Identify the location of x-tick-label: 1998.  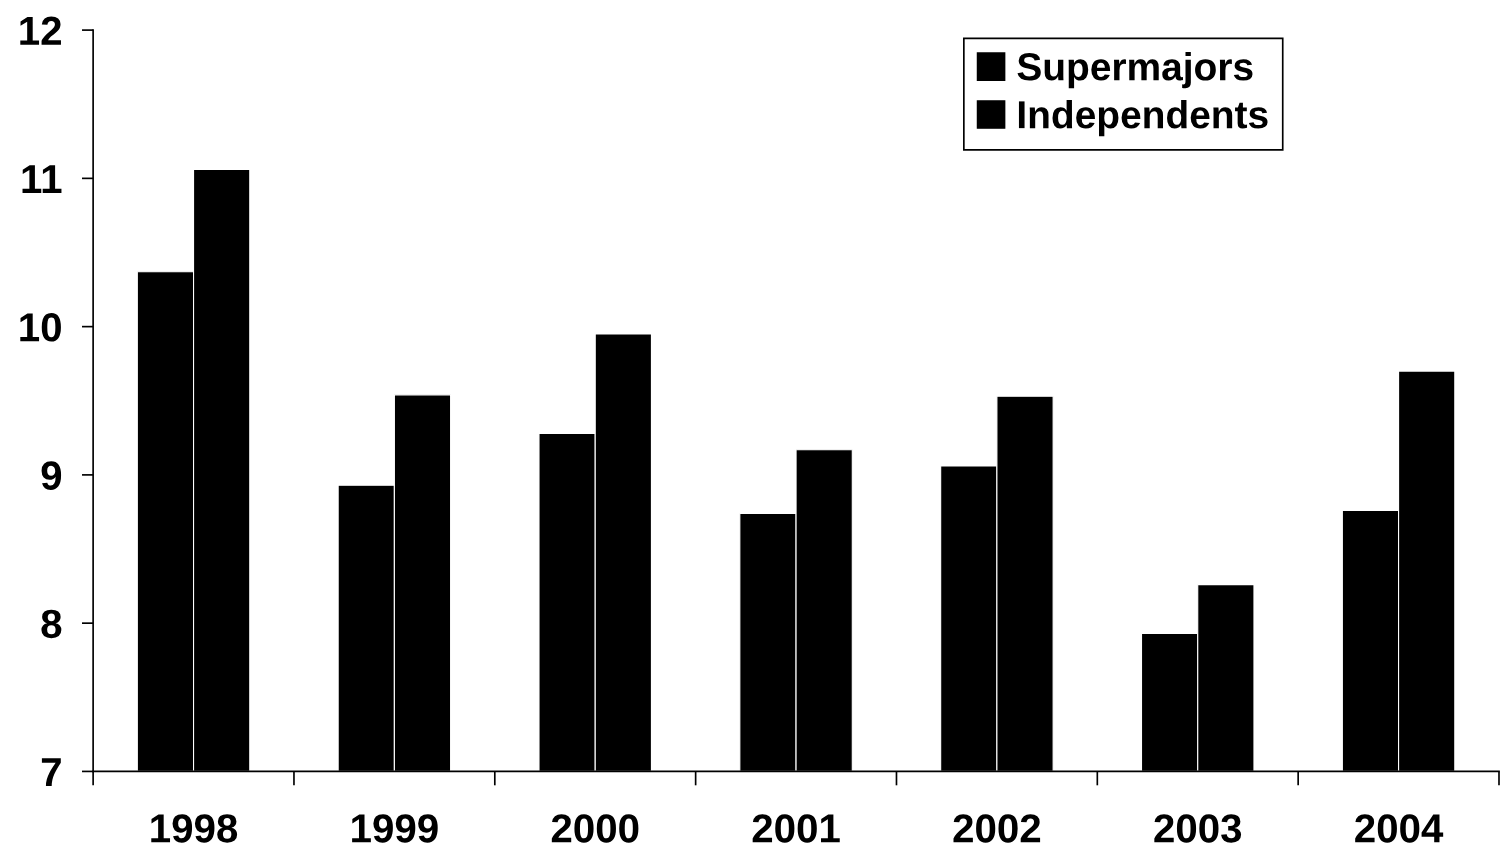
(194, 828).